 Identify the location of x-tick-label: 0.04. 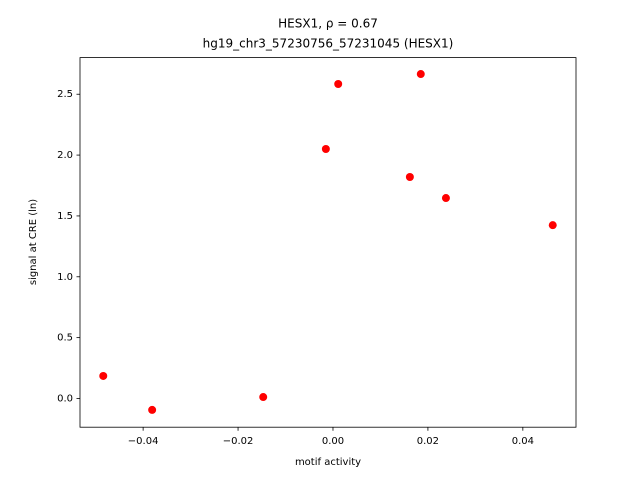
(523, 441).